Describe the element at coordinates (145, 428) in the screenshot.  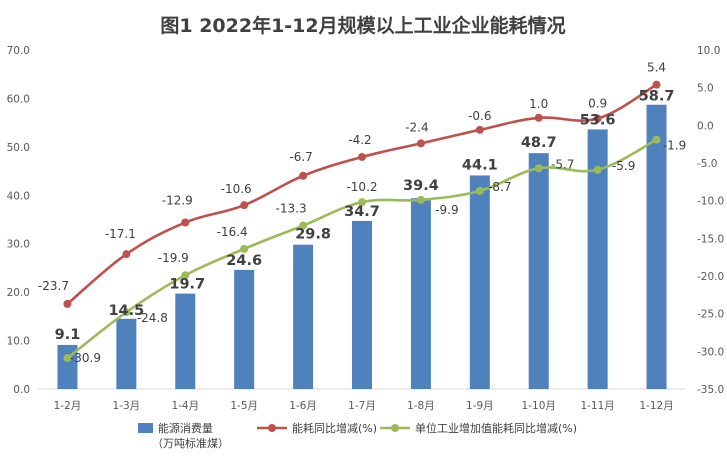
I see `legend-swatch-bar` at that location.